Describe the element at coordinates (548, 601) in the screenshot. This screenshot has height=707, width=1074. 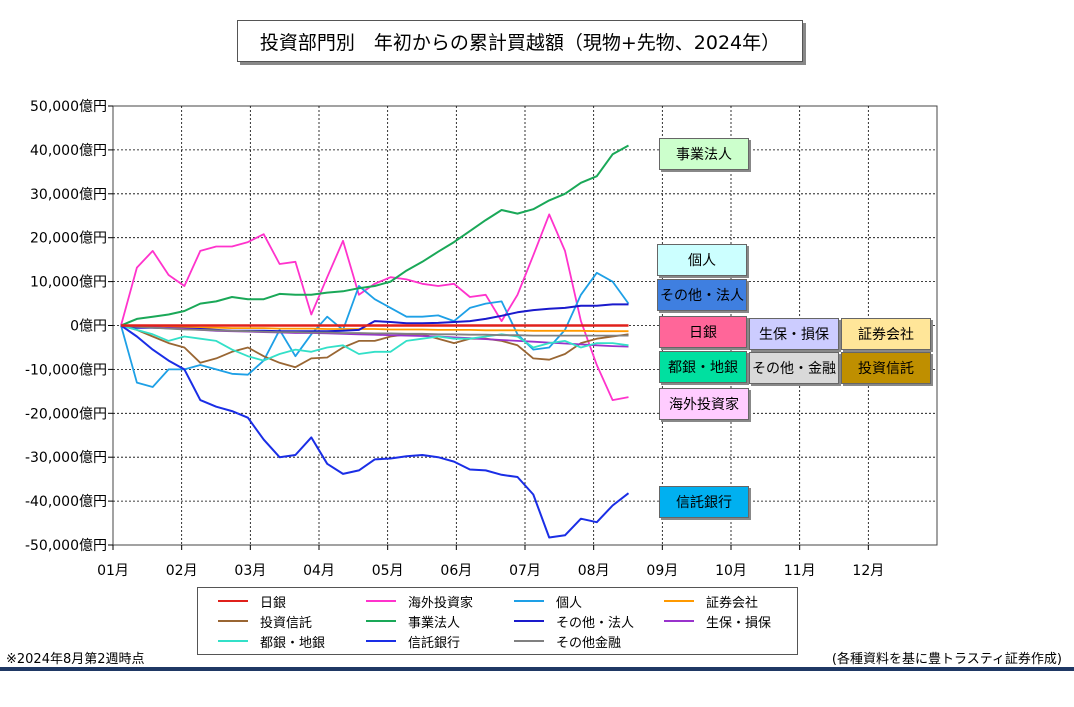
I see `legend-item-kojin: 個人` at that location.